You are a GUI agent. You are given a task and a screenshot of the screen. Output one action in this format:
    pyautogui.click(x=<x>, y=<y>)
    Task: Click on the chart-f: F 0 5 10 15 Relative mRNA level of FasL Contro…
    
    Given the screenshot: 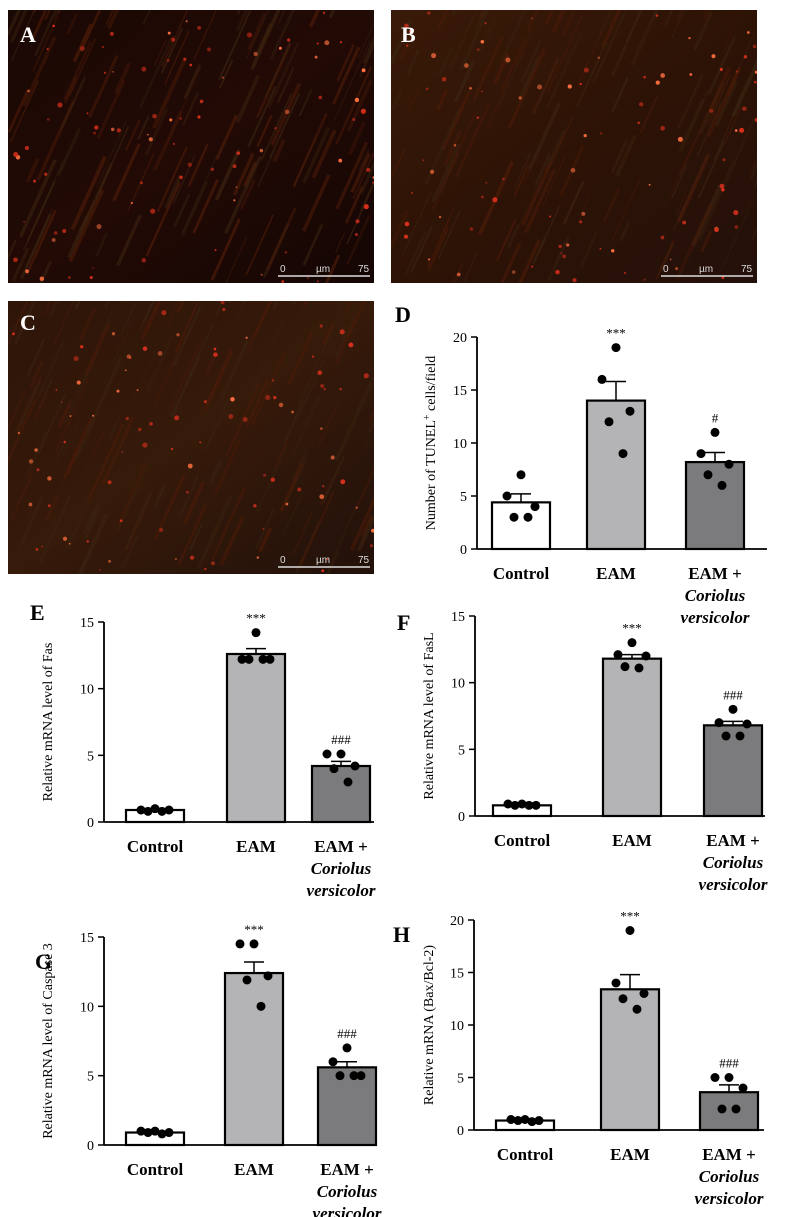 What is the action you would take?
    pyautogui.click(x=587, y=745)
    